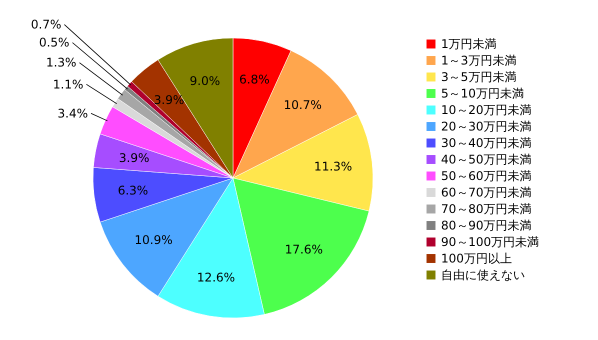 Image resolution: width=598 pixels, height=340 pixels. What do you see at coordinates (490, 242) in the screenshot?
I see `legend-label: 90～100万円未満` at bounding box center [490, 242].